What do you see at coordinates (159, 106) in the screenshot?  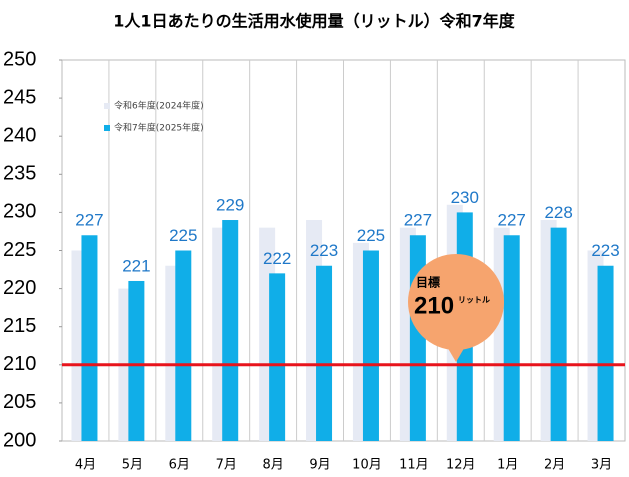 I see `legend-label: 令和6年度(2024年度)` at bounding box center [159, 106].